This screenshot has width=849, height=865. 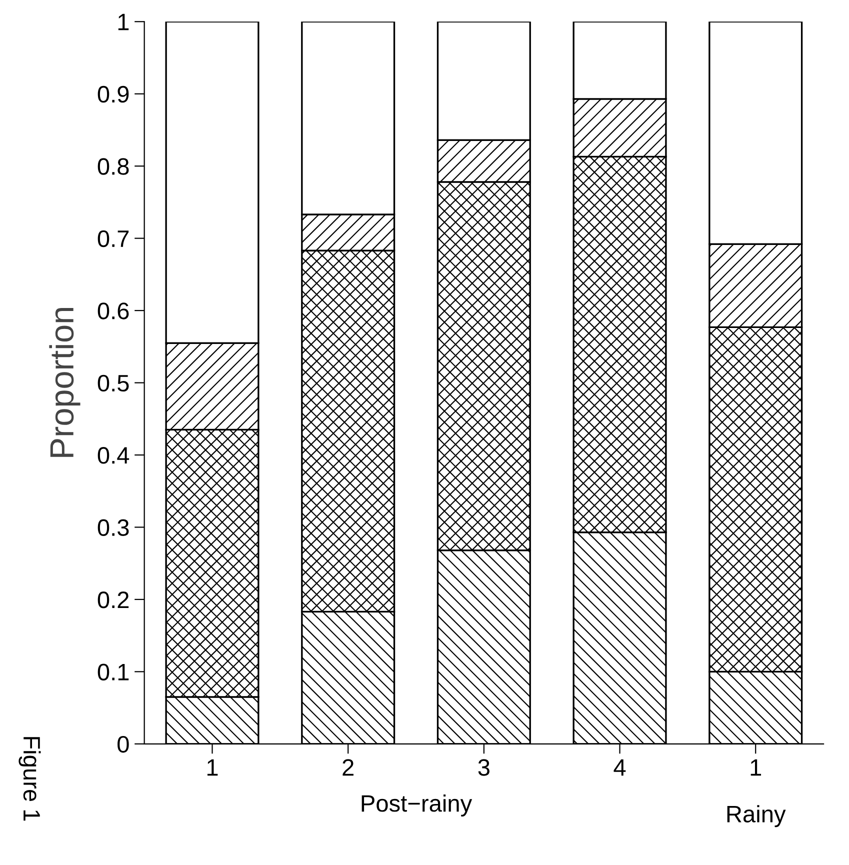 I want to click on y-axis-title: Proportion, so click(x=64, y=382).